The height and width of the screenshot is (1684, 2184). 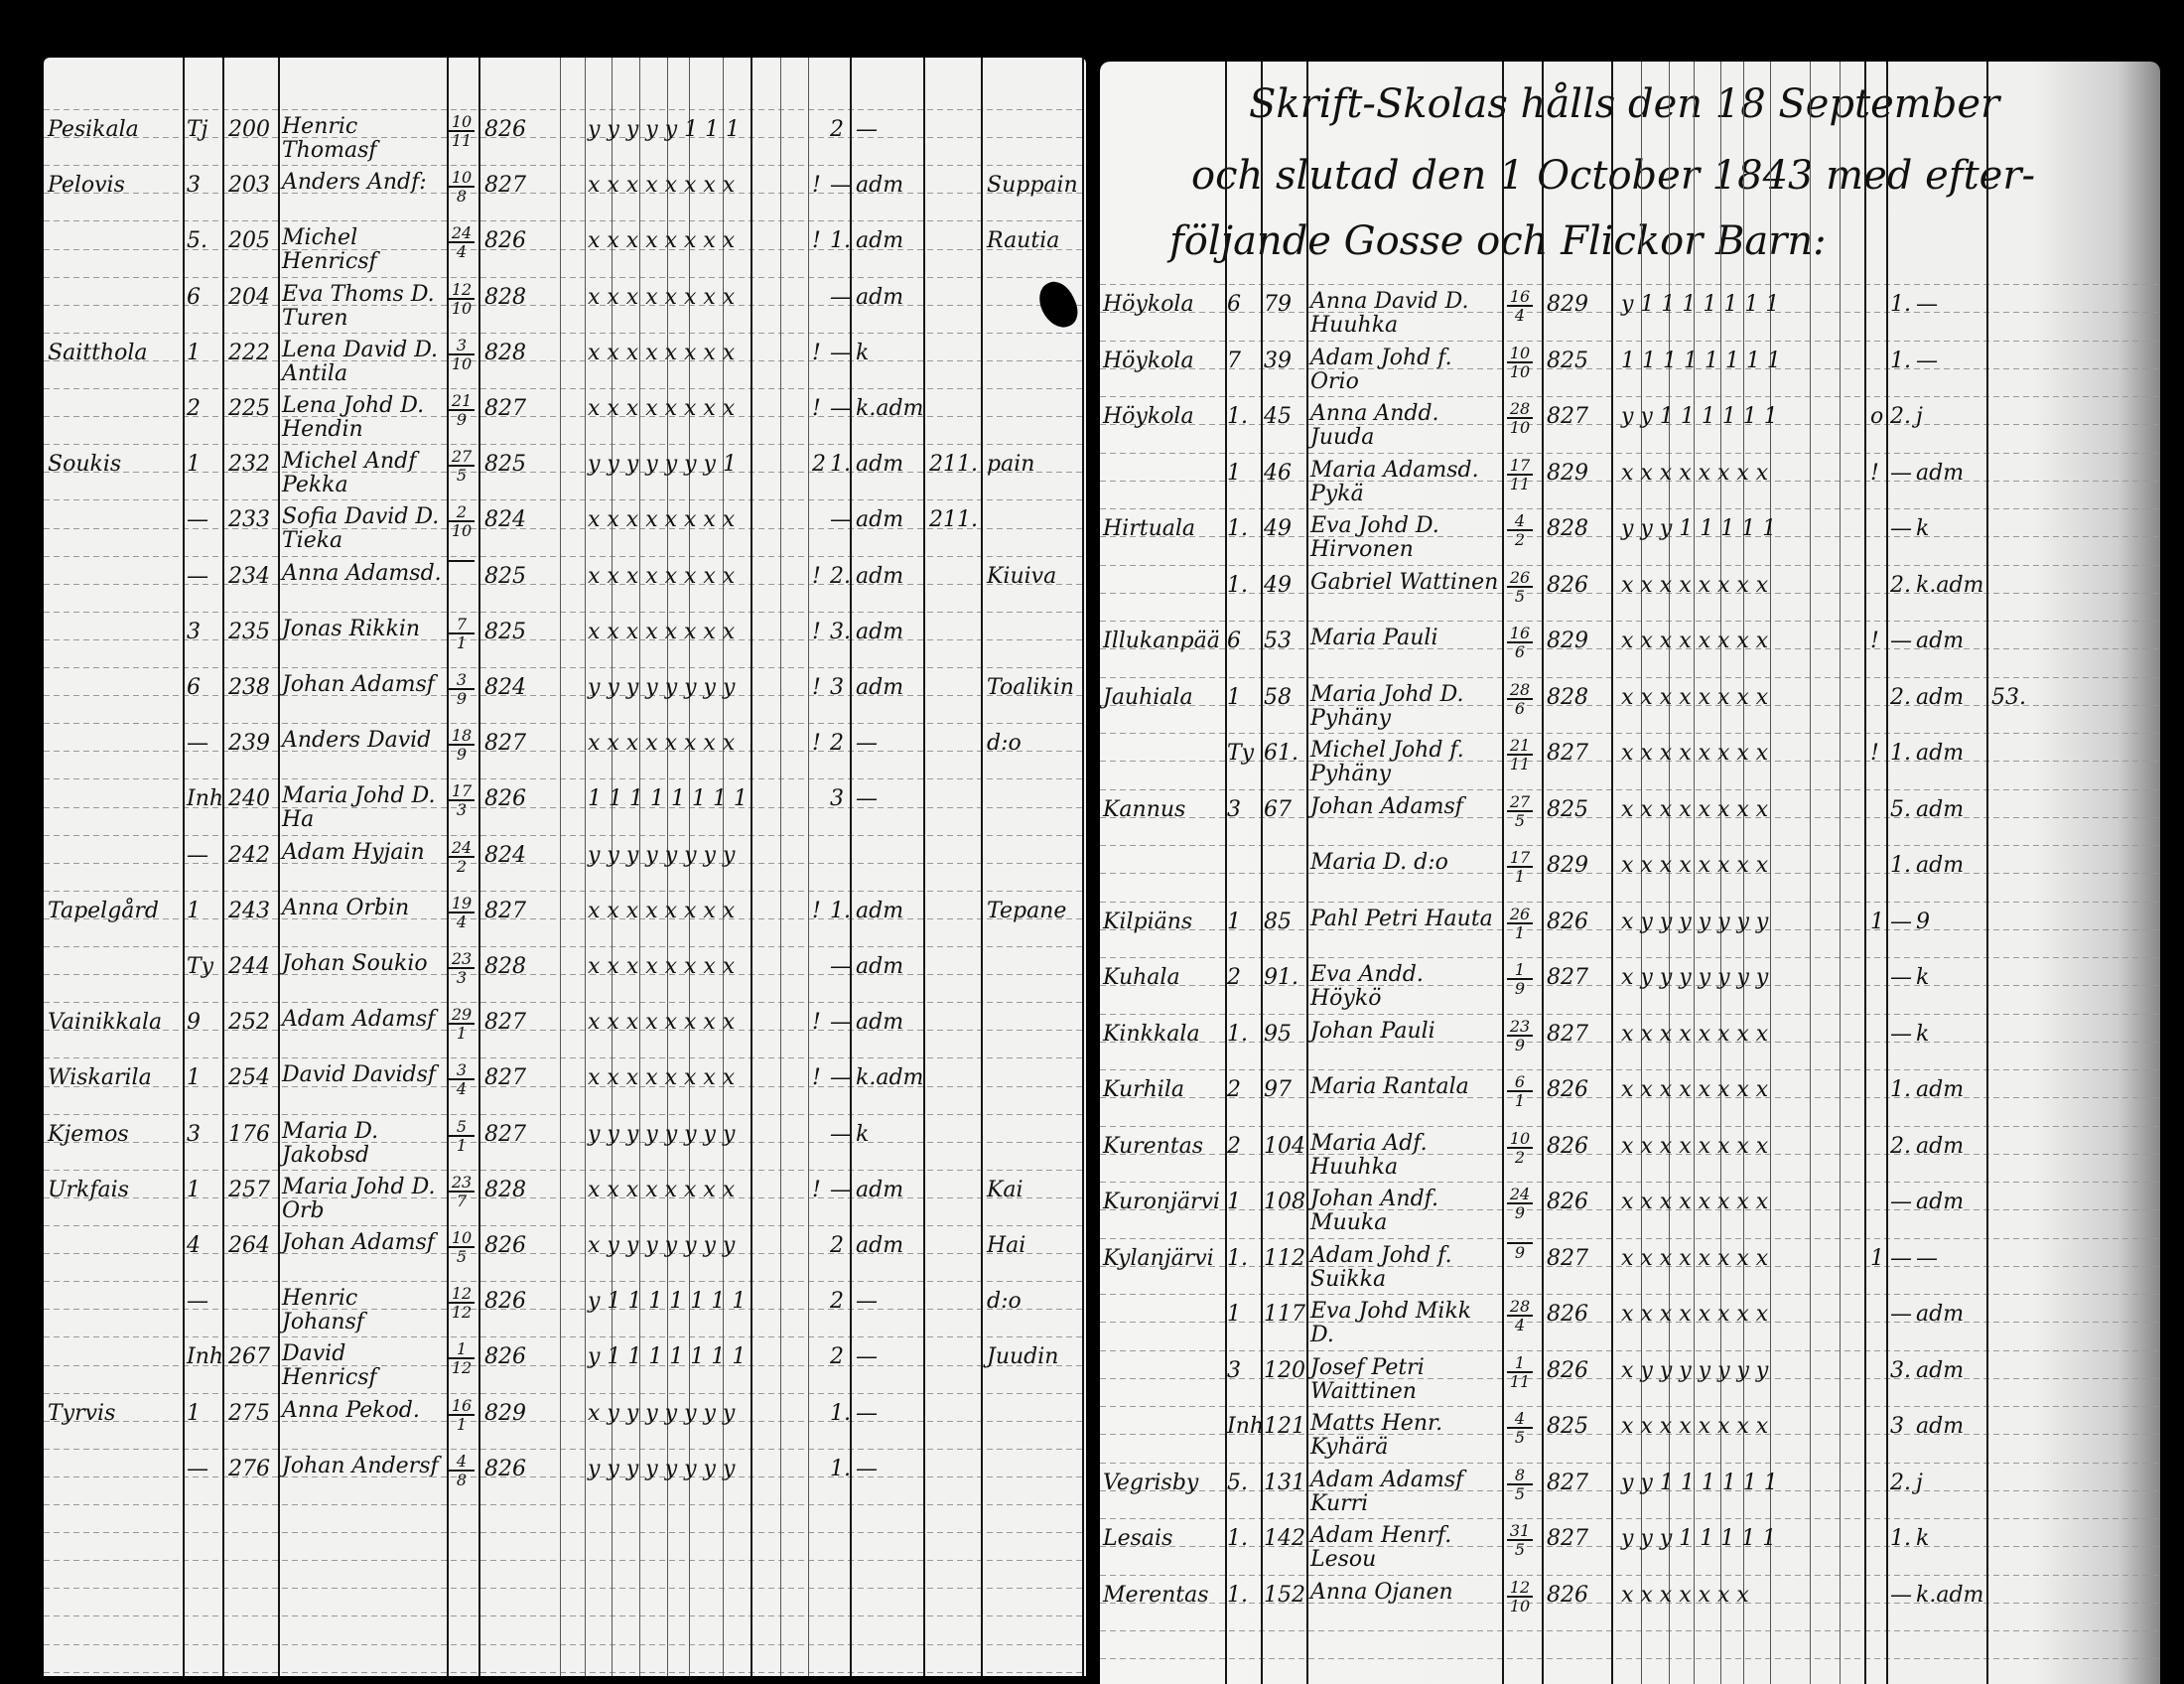 What do you see at coordinates (1284, 1538) in the screenshot?
I see `register-number: 142` at bounding box center [1284, 1538].